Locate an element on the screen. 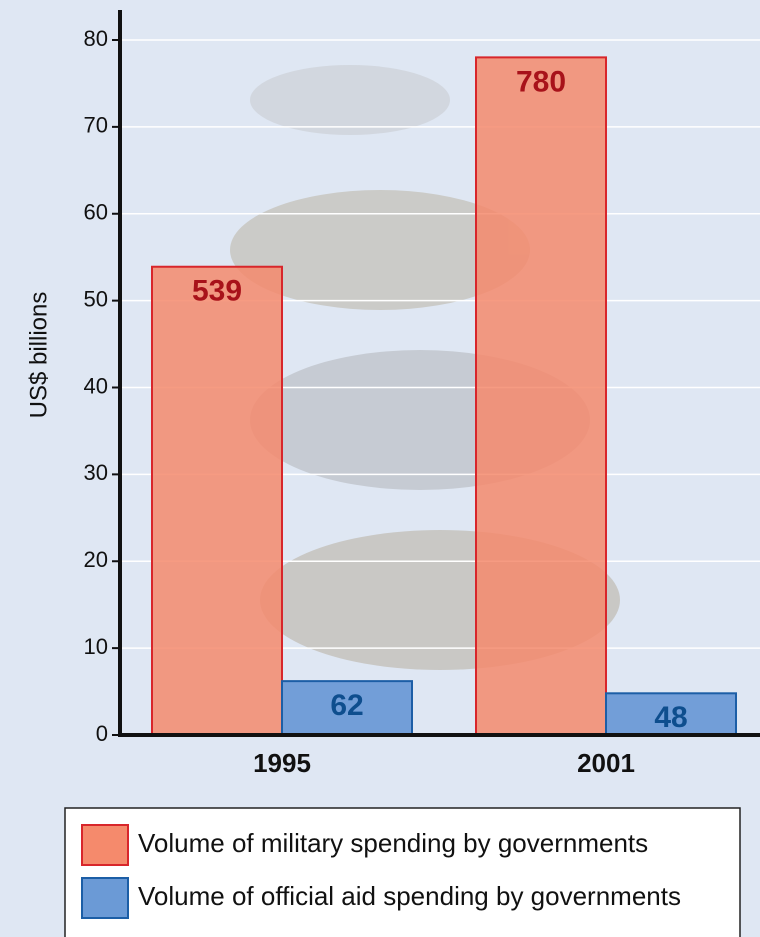  y-tick-label: 80 is located at coordinates (96, 38).